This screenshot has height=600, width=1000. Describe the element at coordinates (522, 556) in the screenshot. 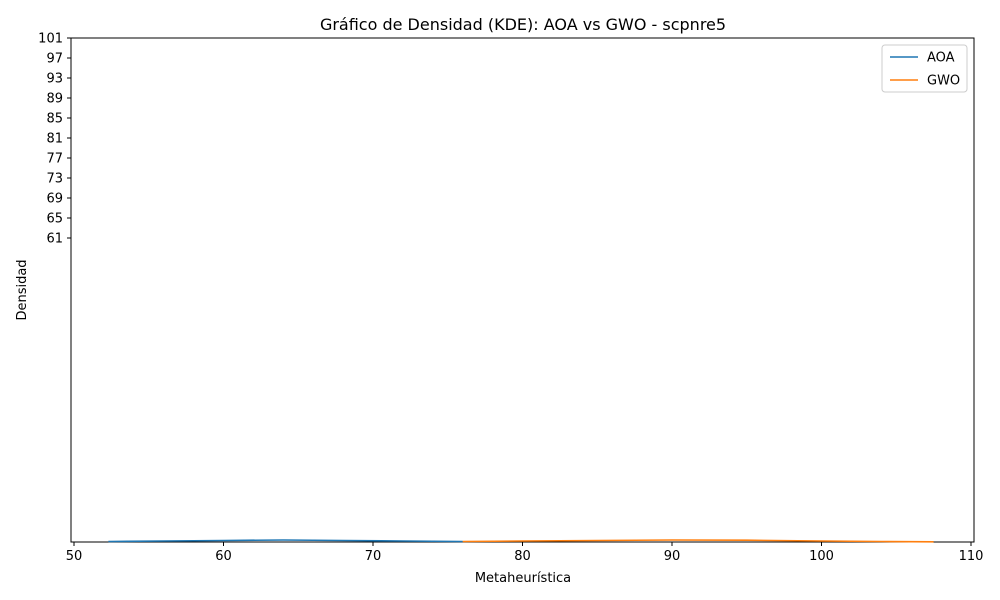

I see `x-tick-label: 80` at that location.